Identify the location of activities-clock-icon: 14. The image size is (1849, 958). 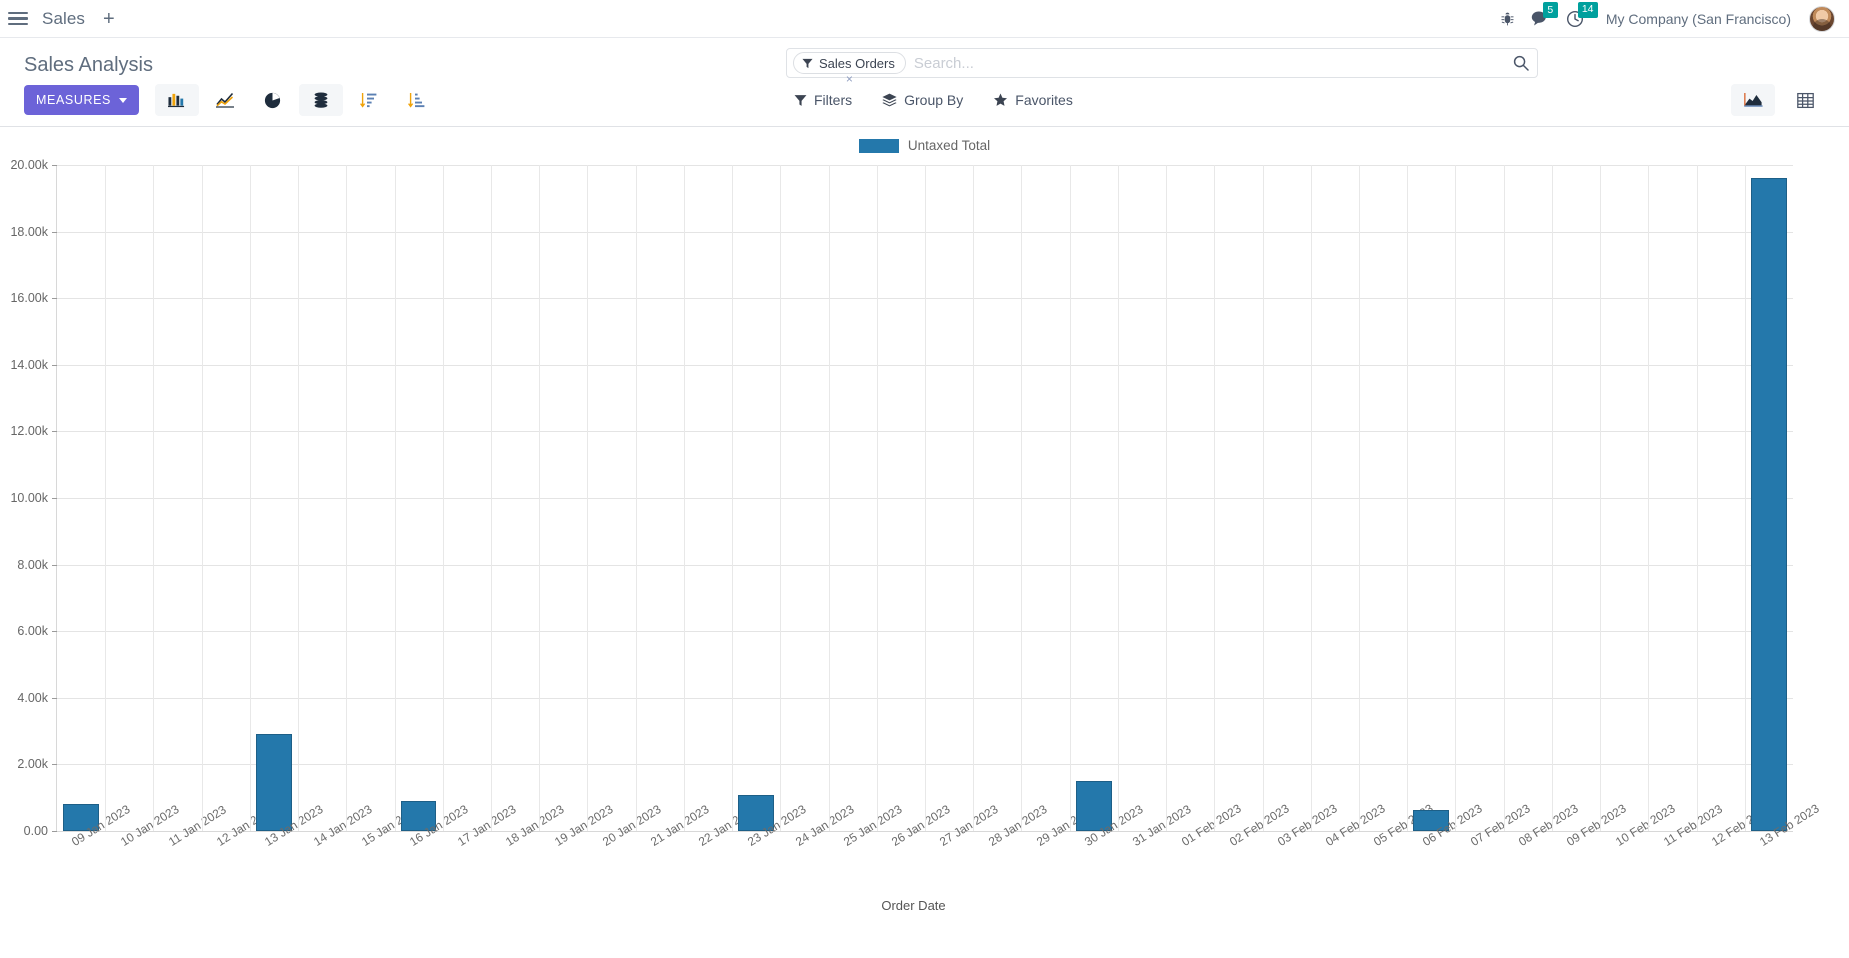
(1582, 14).